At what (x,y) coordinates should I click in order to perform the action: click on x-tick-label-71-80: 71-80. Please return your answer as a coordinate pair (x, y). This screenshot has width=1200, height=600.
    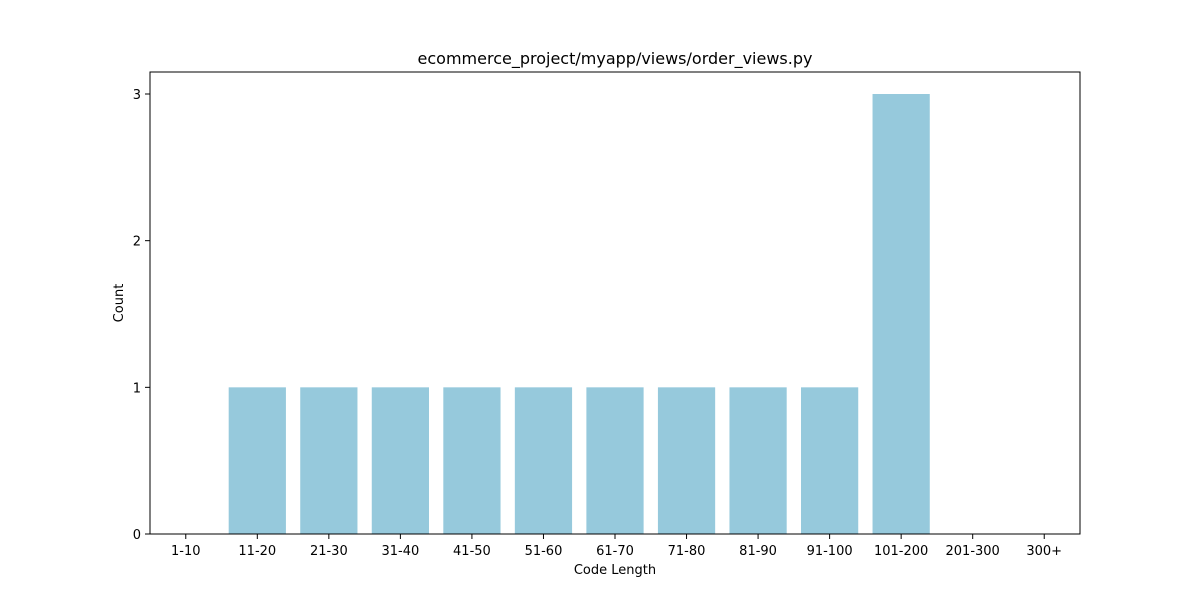
    Looking at the image, I should click on (687, 551).